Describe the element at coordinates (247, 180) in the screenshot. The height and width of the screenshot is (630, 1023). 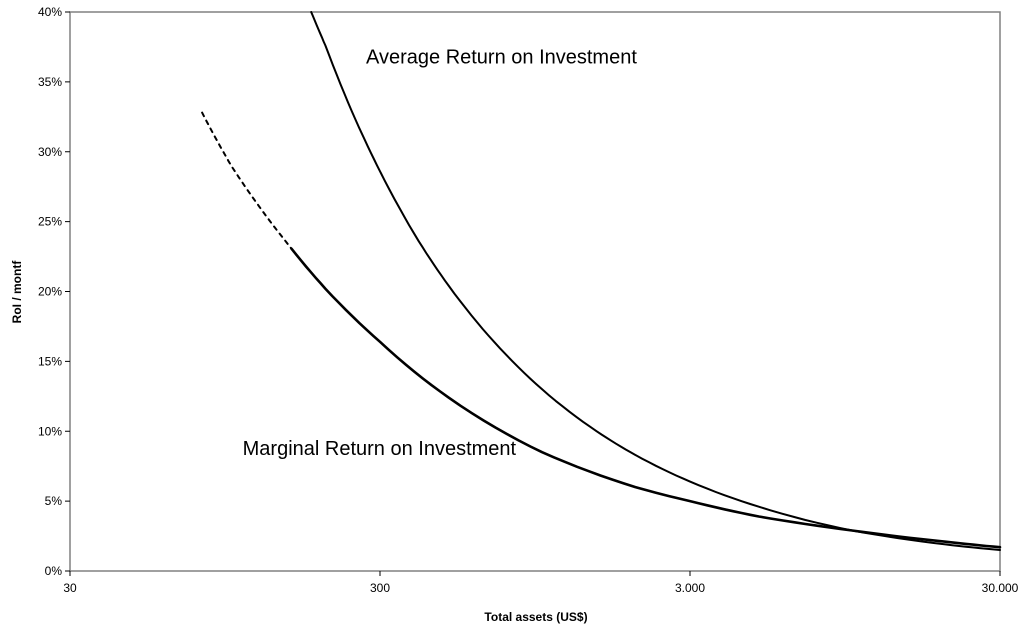
I see `marginal-return-on-investment-dashed-segment` at that location.